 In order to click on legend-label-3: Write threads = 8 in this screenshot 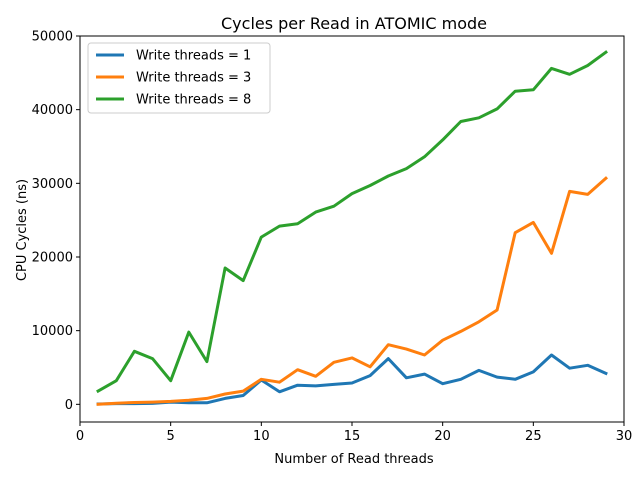, I will do `click(193, 100)`.